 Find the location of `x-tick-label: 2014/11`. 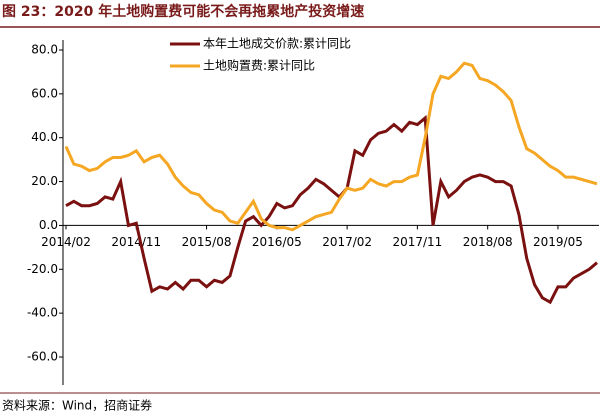

x-tick-label: 2014/11 is located at coordinates (136, 242).